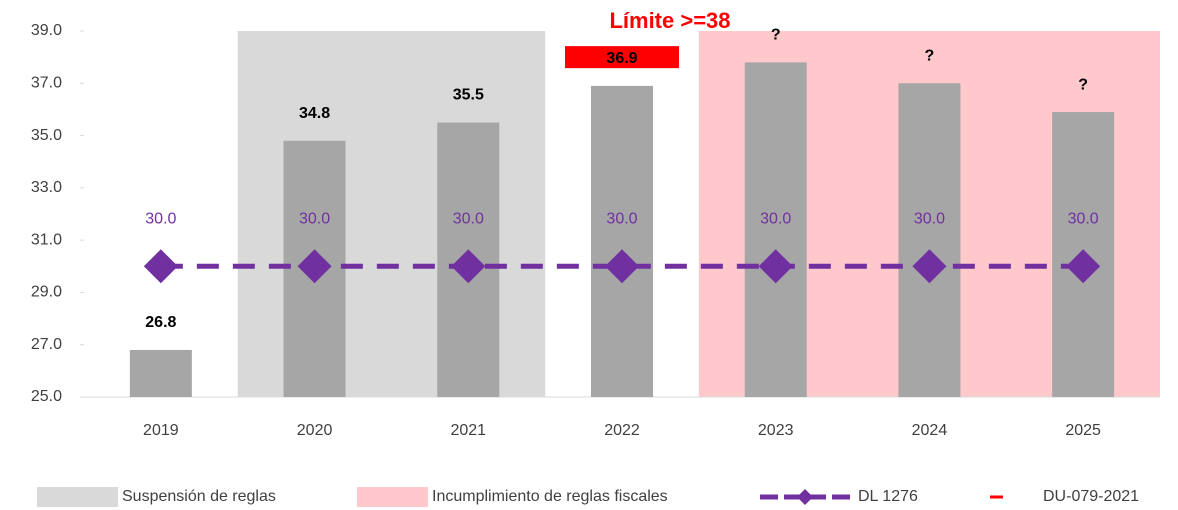 This screenshot has height=510, width=1178. Describe the element at coordinates (550, 496) in the screenshot. I see `legend-label: Incumplimiento de reglas fiscales` at that location.